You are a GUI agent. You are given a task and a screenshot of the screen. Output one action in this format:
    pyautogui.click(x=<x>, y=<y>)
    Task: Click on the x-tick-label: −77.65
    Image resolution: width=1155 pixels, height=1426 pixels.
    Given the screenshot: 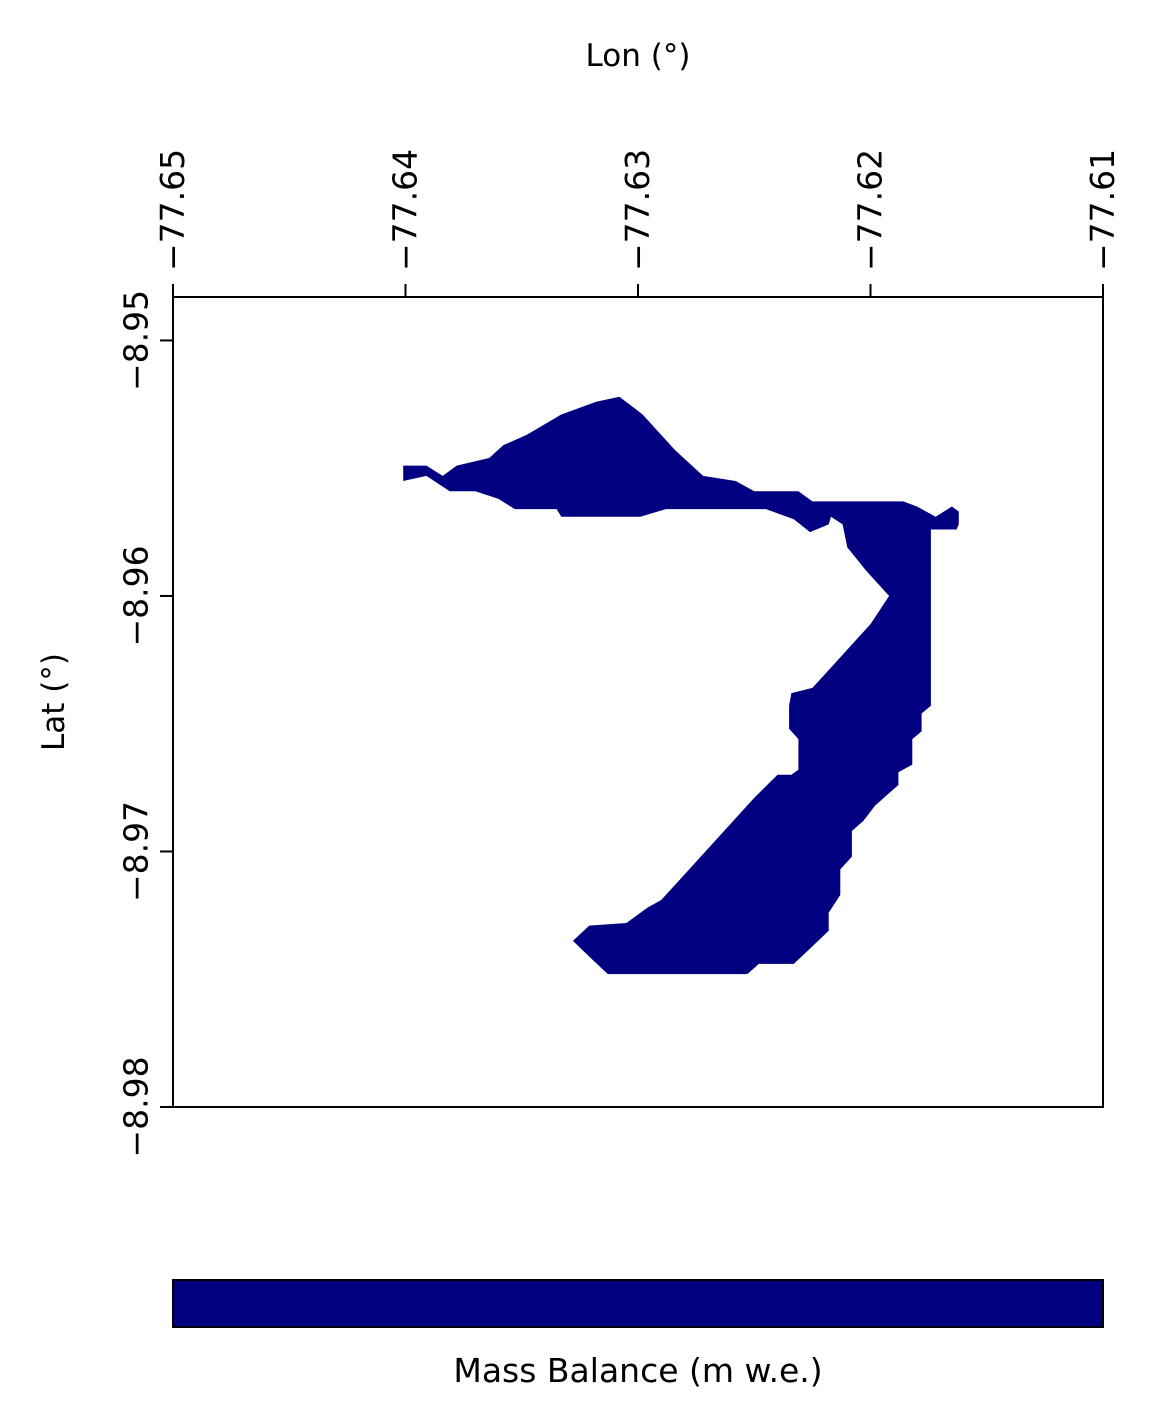 What is the action you would take?
    pyautogui.click(x=172, y=210)
    